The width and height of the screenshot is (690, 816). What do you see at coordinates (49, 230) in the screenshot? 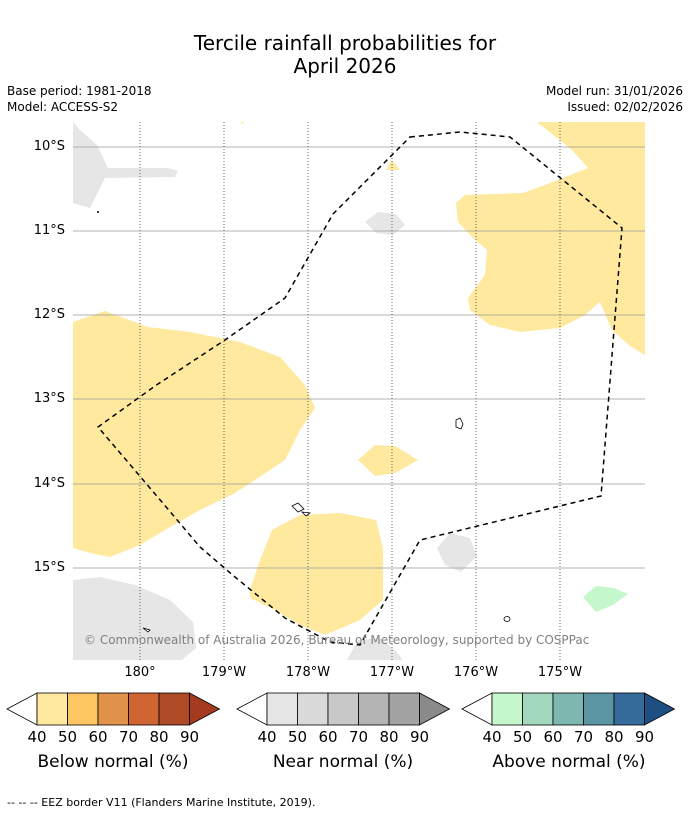
I see `lat-label-11s: 11°S` at bounding box center [49, 230].